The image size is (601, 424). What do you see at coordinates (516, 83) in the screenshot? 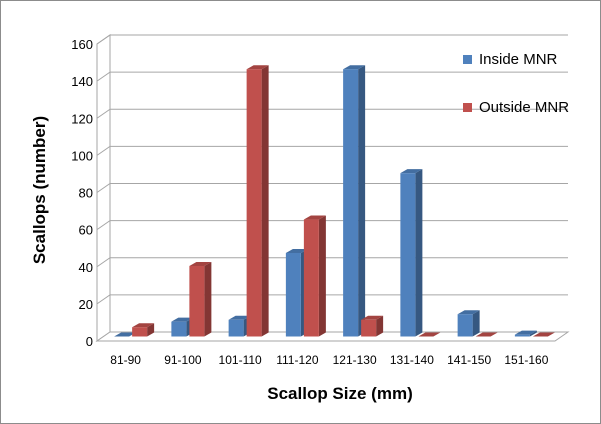
I see `legend: Inside MNR Outside MNR` at bounding box center [516, 83].